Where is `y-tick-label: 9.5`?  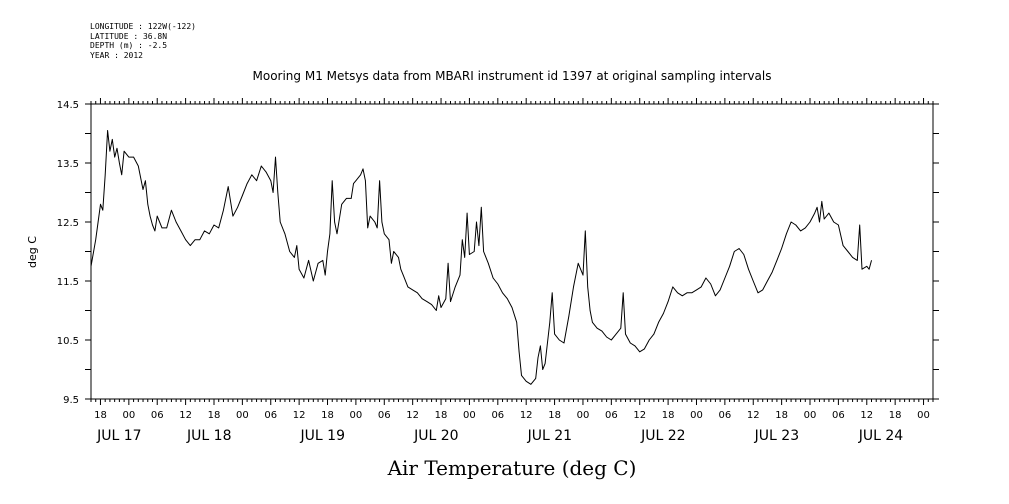
y-tick-label: 9.5 is located at coordinates (71, 400).